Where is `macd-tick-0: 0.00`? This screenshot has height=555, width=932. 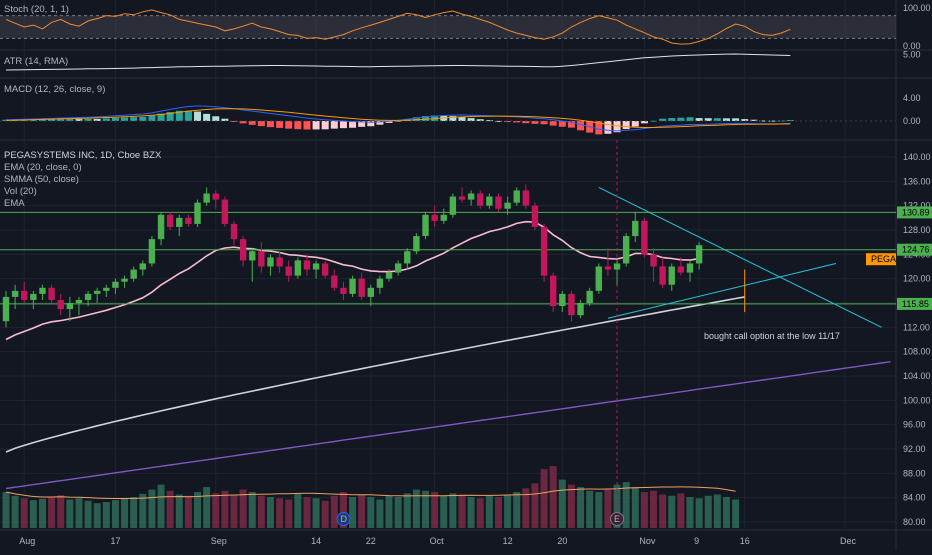 macd-tick-0: 0.00 is located at coordinates (912, 121).